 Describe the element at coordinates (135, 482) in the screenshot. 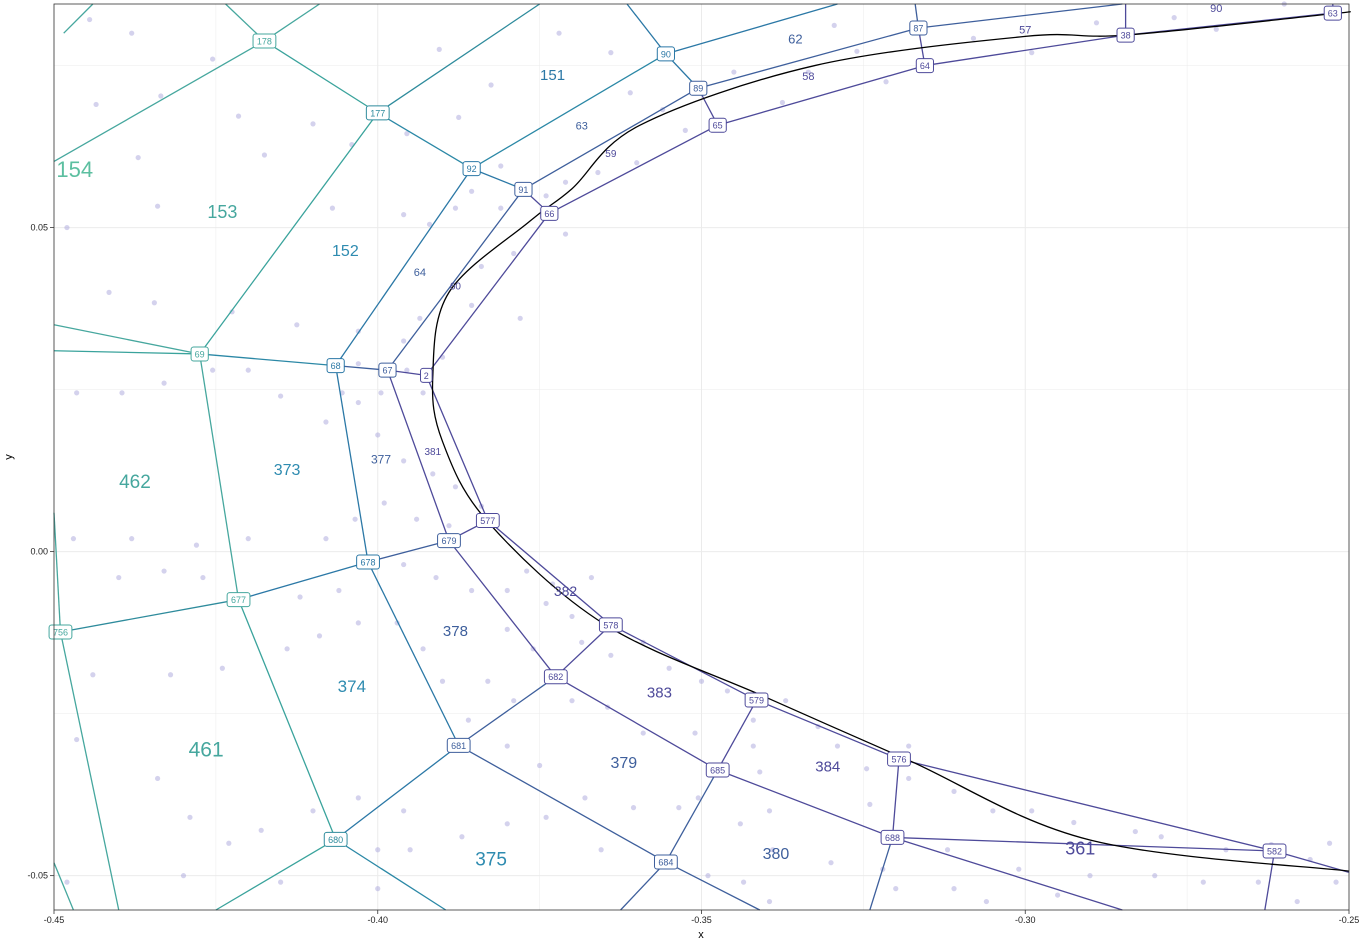

I see `cell-label: 462` at that location.